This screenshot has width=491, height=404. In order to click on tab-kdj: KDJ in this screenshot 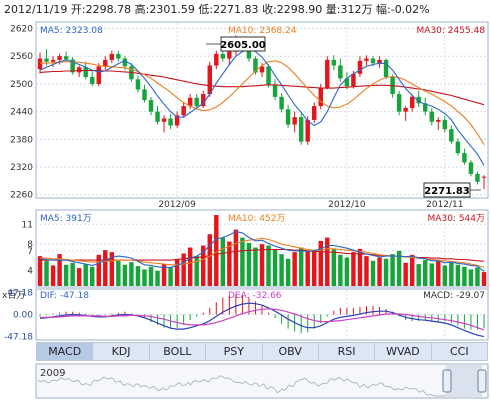, I will do `click(121, 351)`.